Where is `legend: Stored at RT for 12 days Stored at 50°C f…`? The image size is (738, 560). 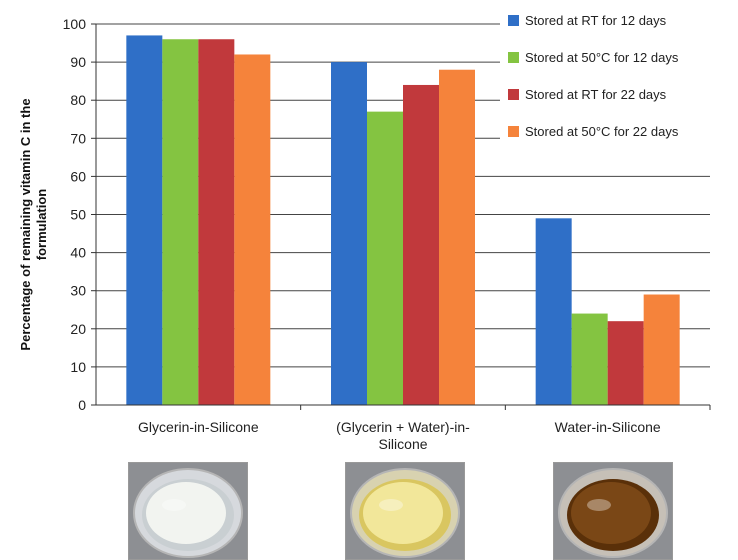
legend: Stored at RT for 12 days Stored at 50°C f… is located at coordinates (616, 79).